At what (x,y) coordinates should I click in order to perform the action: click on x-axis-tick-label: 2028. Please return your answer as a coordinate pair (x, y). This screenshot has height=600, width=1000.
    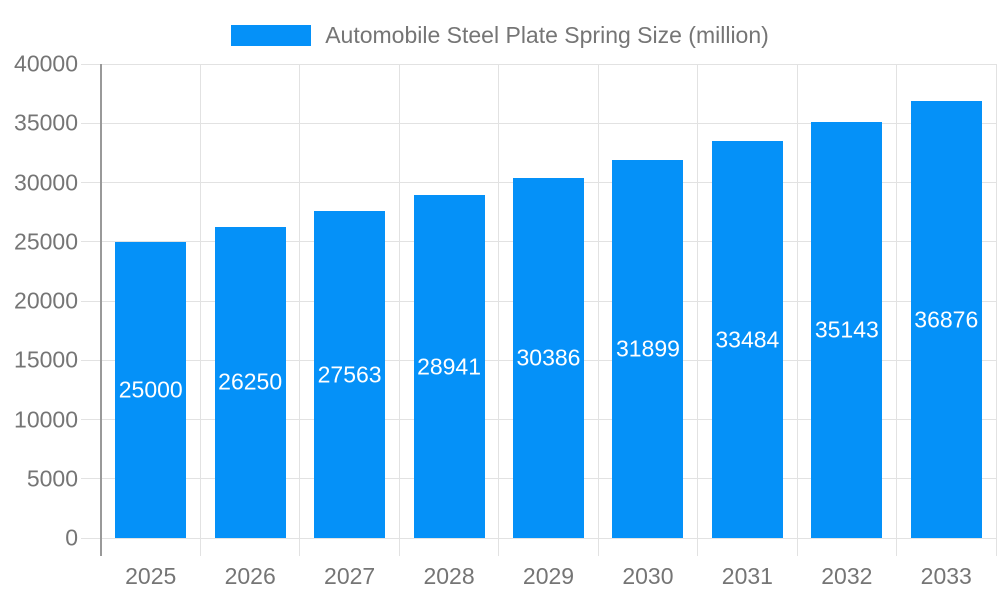
    Looking at the image, I should click on (449, 576).